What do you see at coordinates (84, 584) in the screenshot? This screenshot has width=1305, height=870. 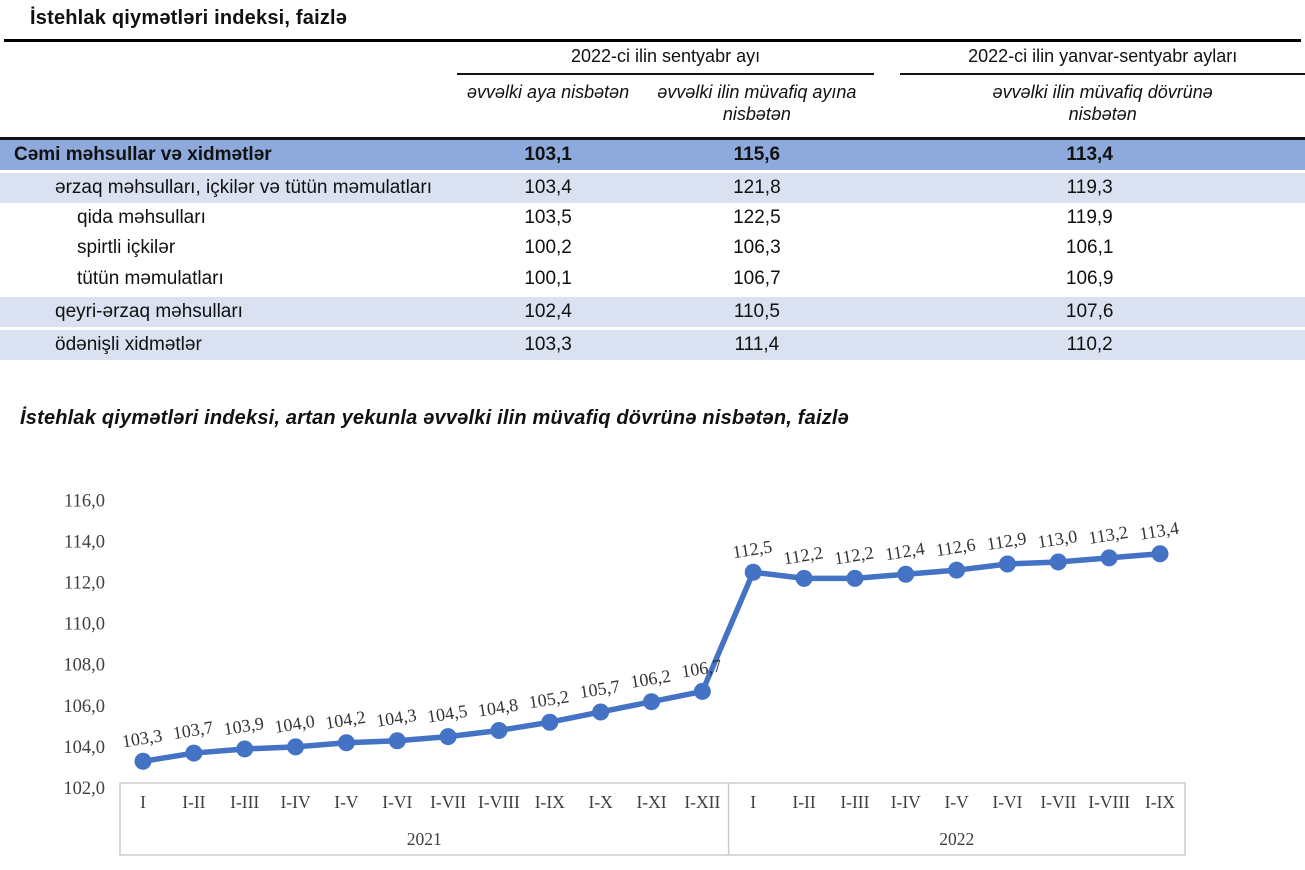 I see `y-axis-tick-label: 112,0` at bounding box center [84, 584].